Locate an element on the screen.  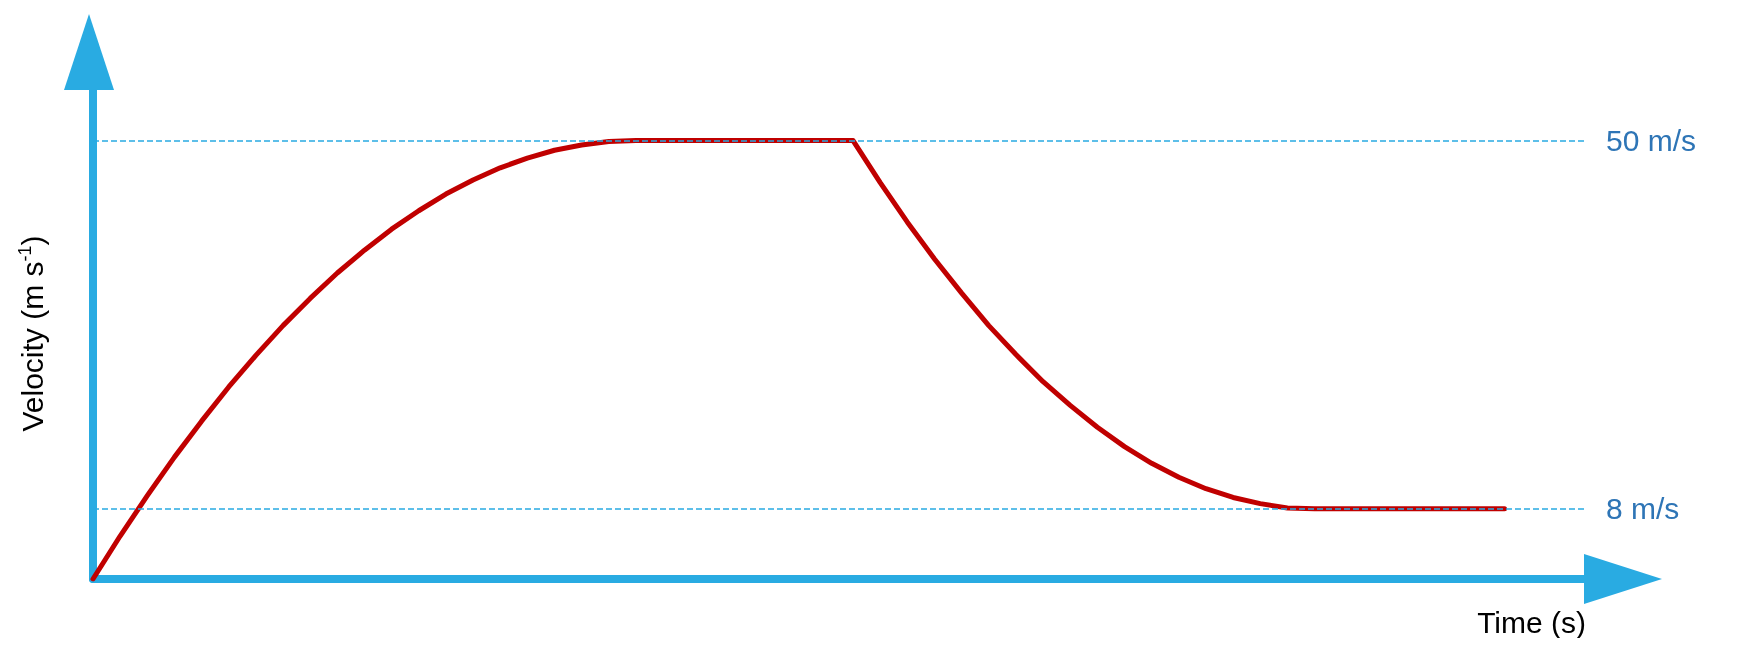
y-axis-title: Velocity (m s-1) is located at coordinates (32, 333).